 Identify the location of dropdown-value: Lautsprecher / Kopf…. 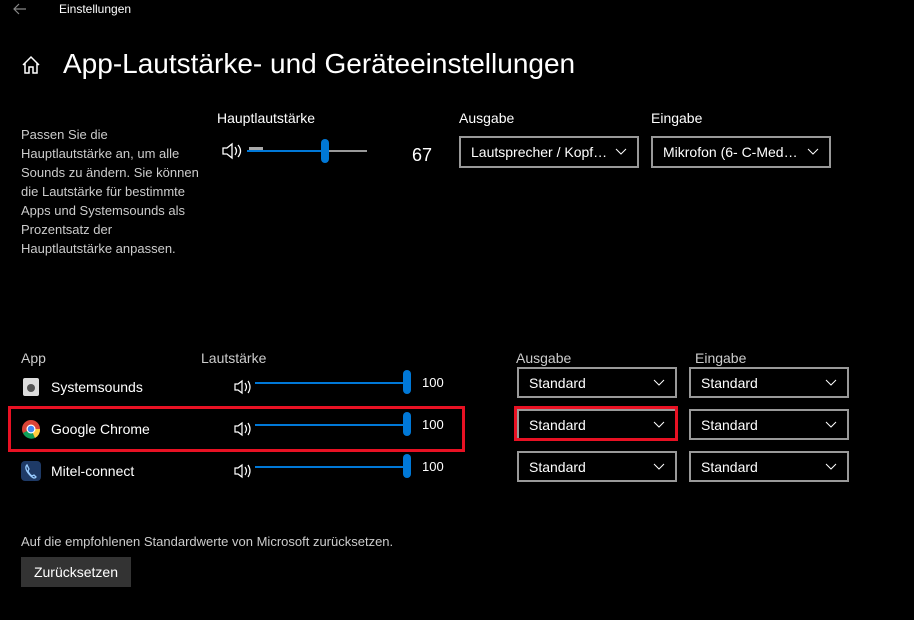
(539, 152).